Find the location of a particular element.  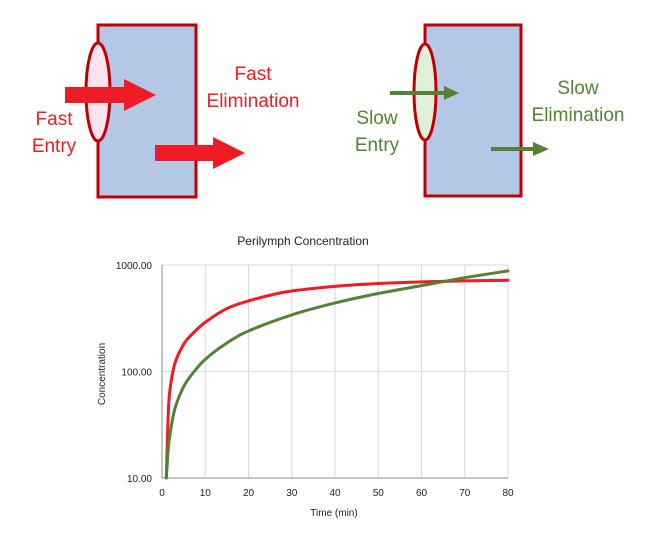

x-tick-labels: 0 10 20 30 40 50 60 70 80 is located at coordinates (336, 493).